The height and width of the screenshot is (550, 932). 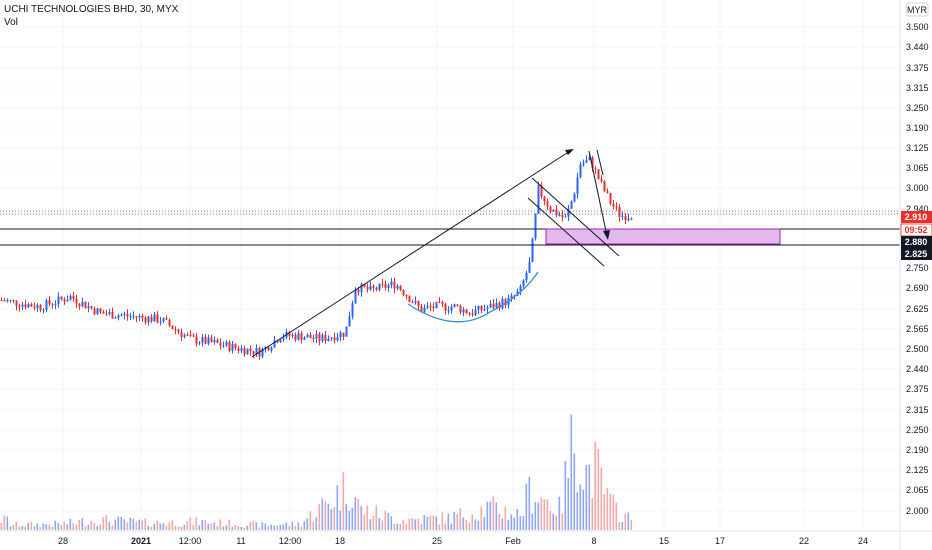 I want to click on demand-zone, so click(x=663, y=236).